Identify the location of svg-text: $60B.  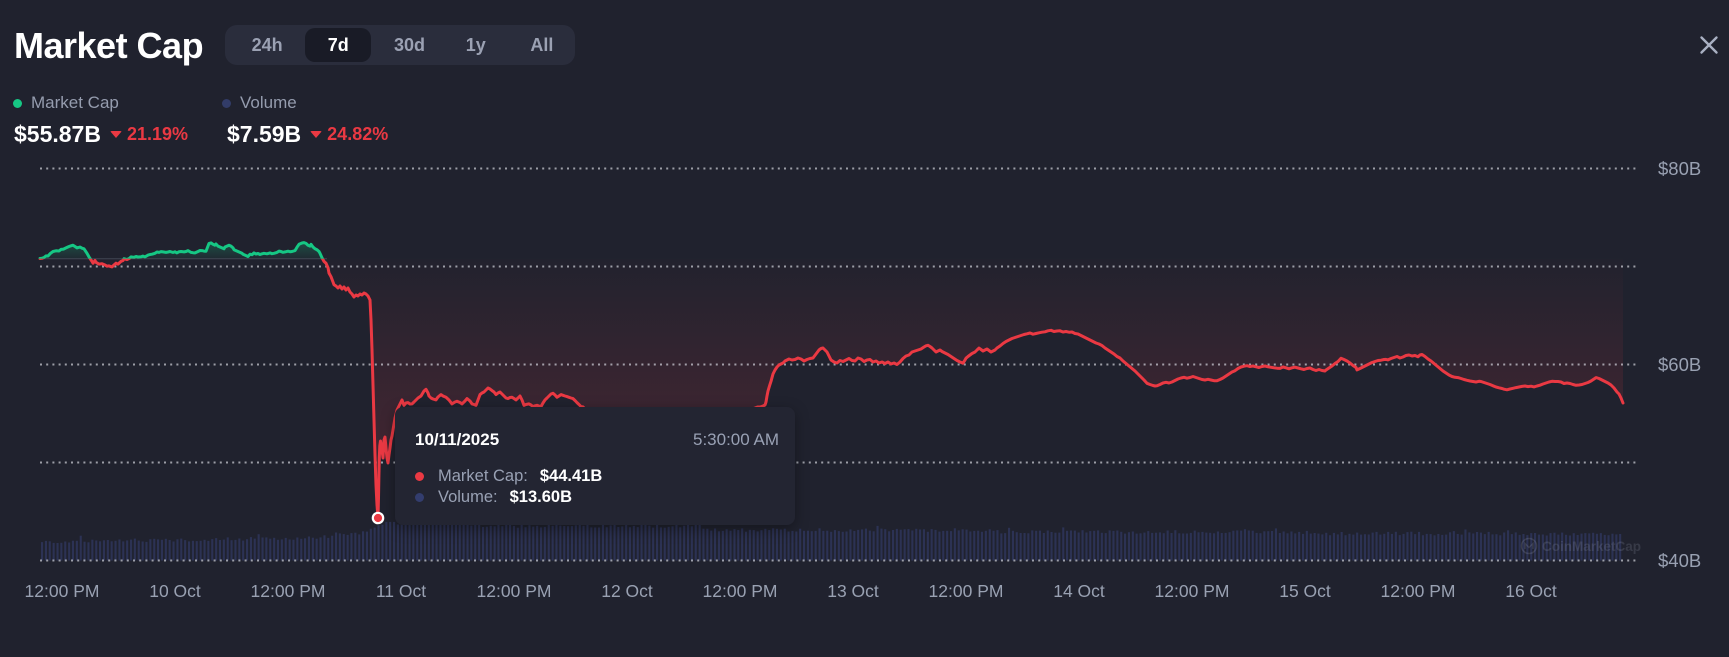
(1679, 364).